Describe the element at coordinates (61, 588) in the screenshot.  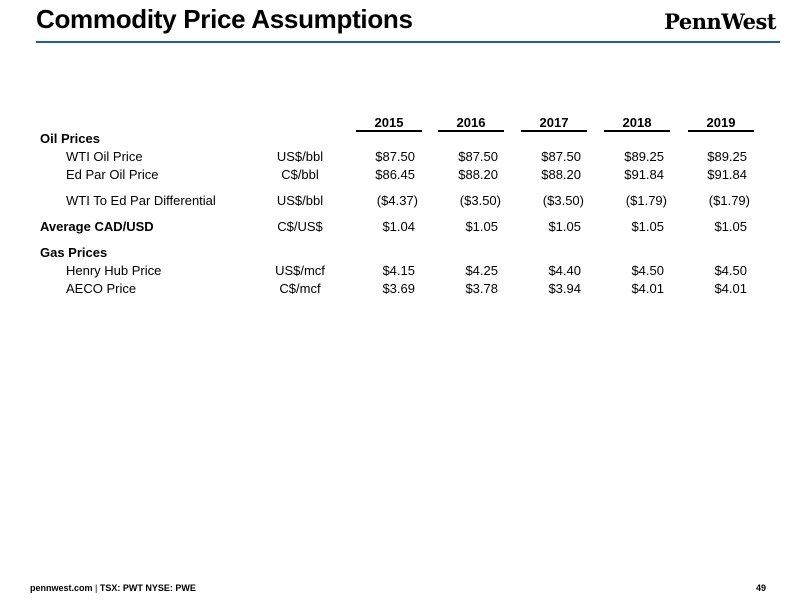
I see `footer-site-link: pennwest.com` at that location.